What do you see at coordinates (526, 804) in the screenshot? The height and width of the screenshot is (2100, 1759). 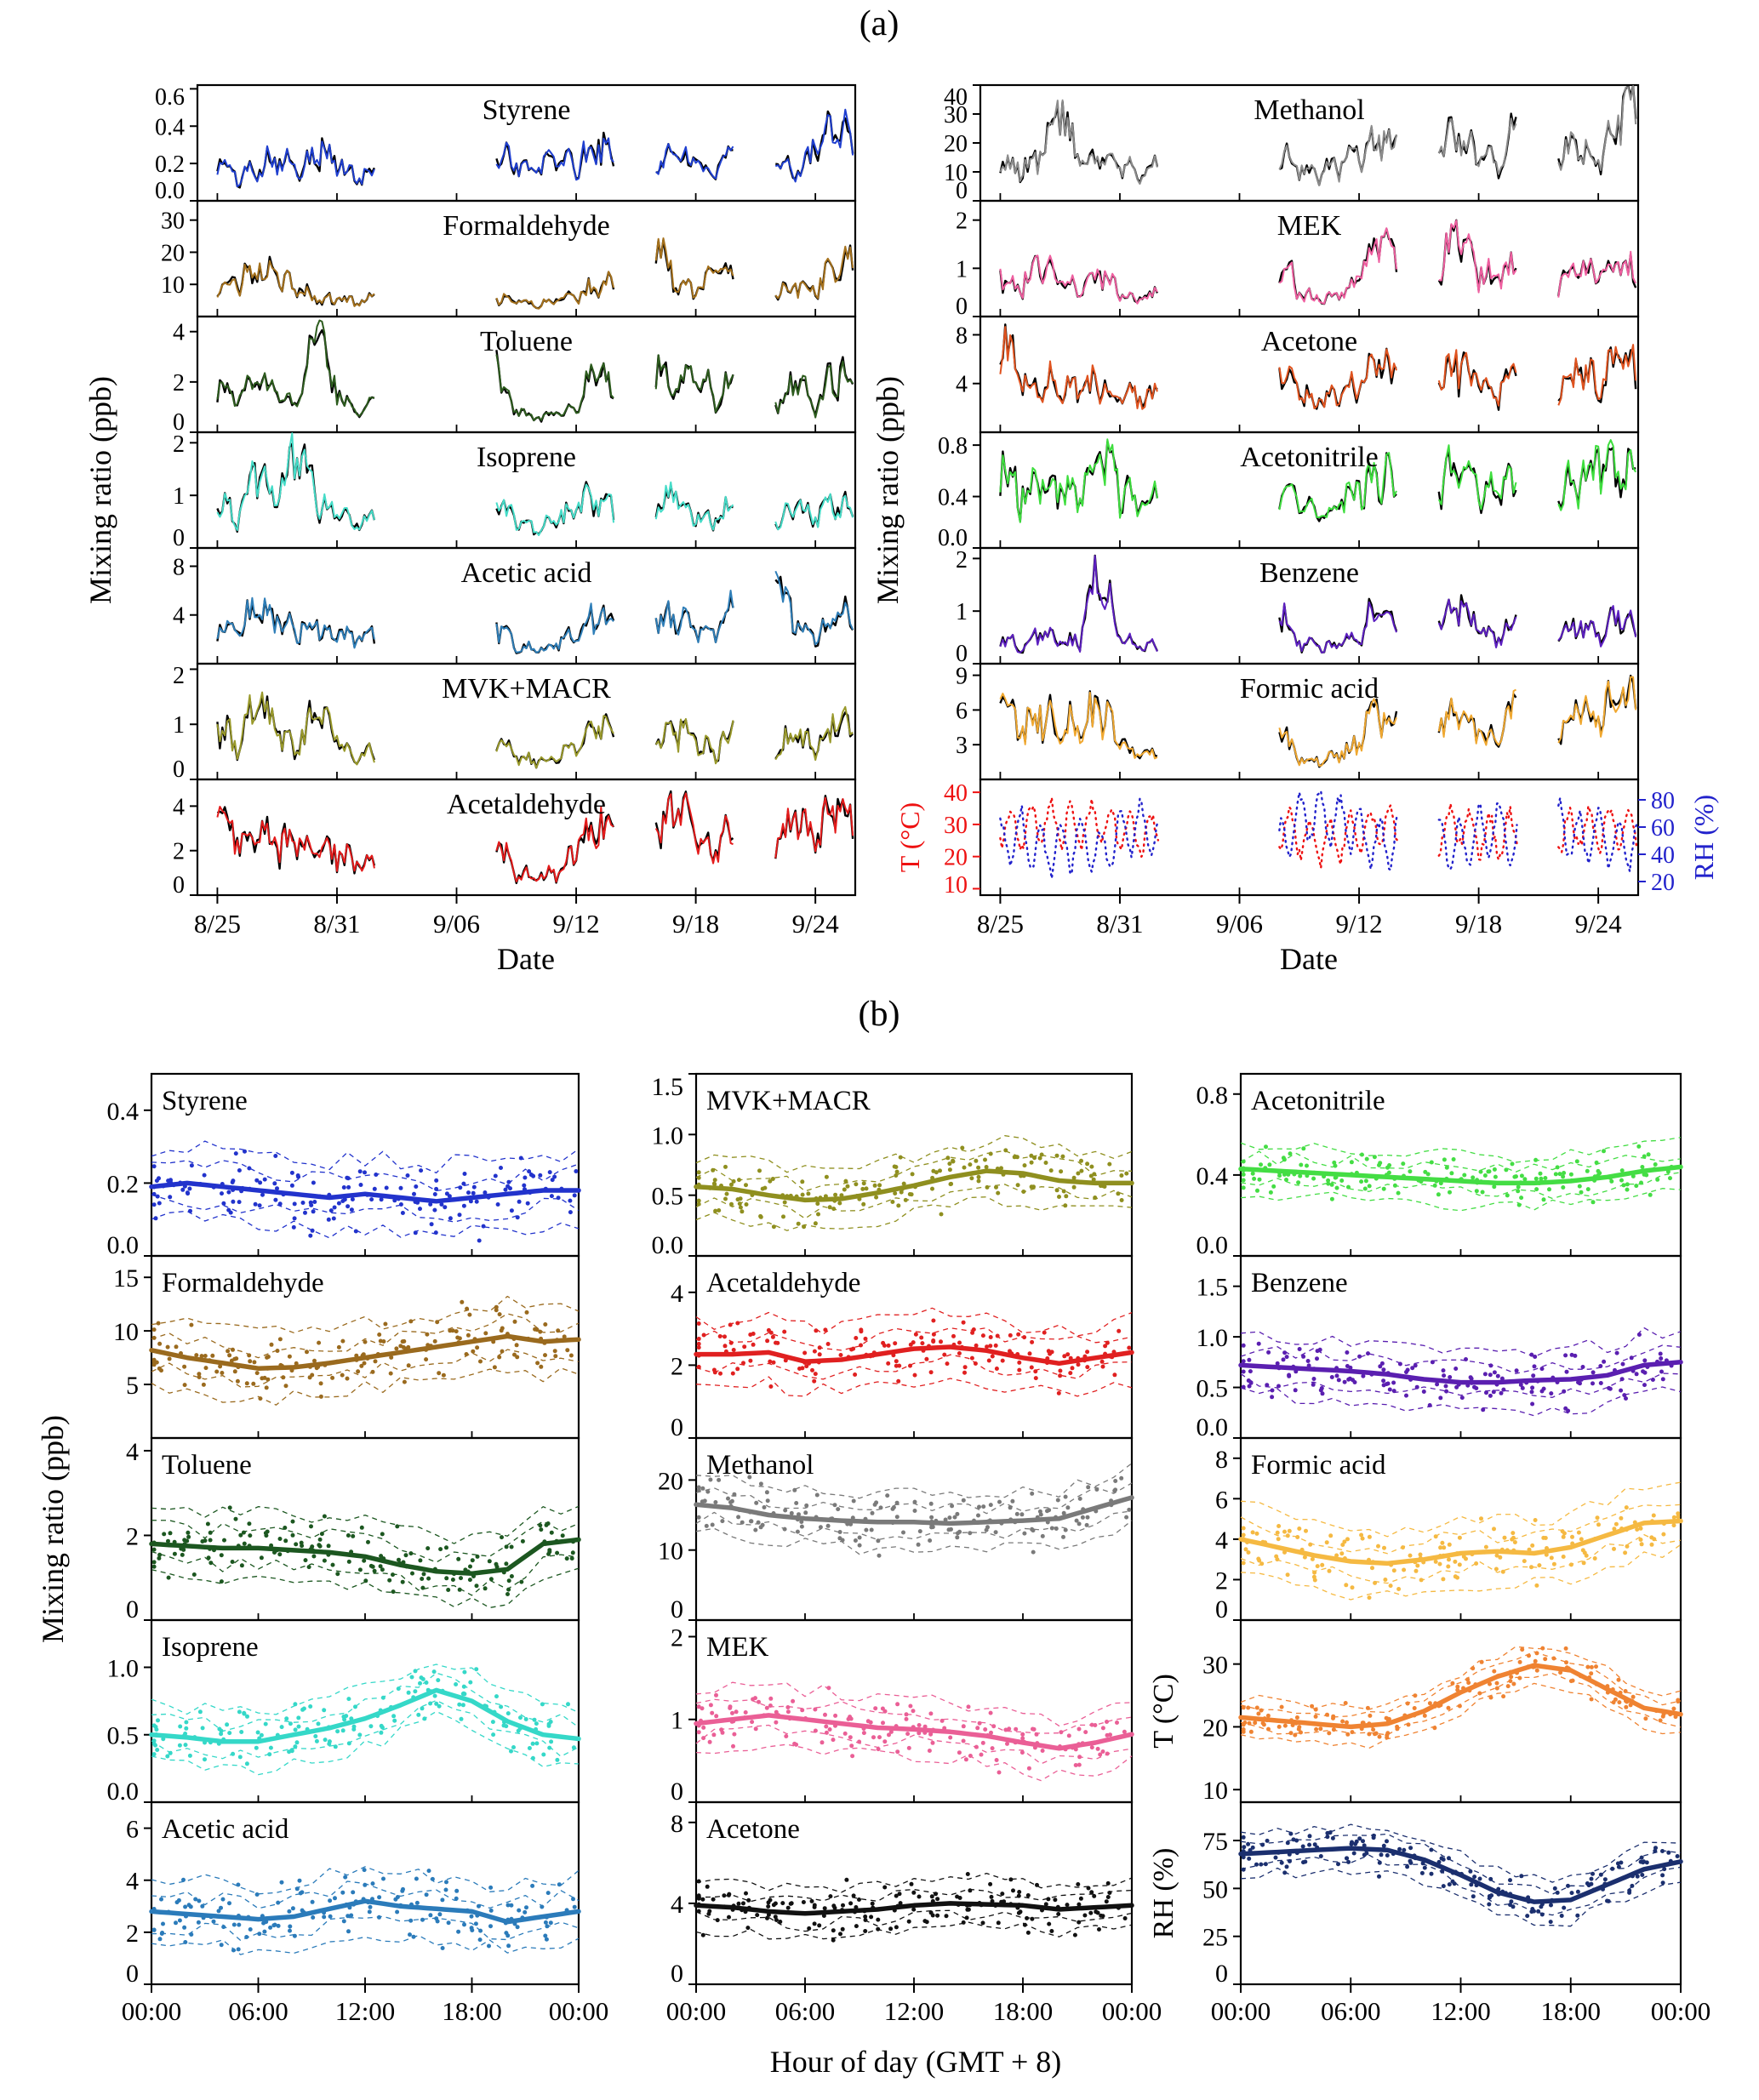 I see `svg-text: Acetaldehyde` at bounding box center [526, 804].